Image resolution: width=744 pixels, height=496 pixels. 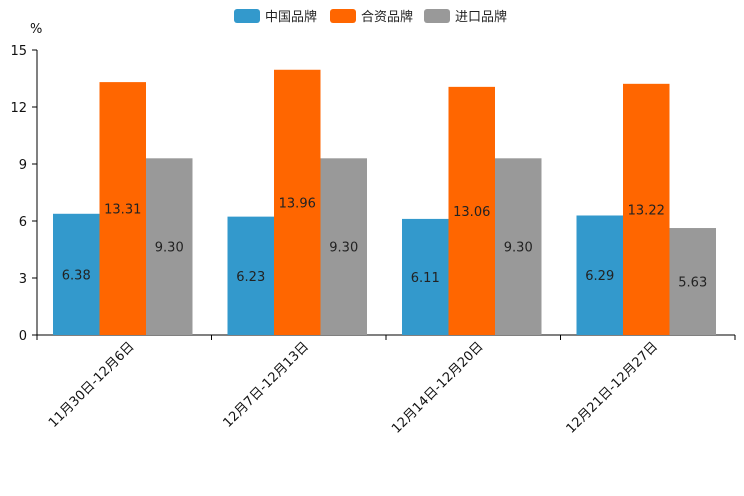 What do you see at coordinates (481, 17) in the screenshot?
I see `legend-label: 进口品牌` at bounding box center [481, 17].